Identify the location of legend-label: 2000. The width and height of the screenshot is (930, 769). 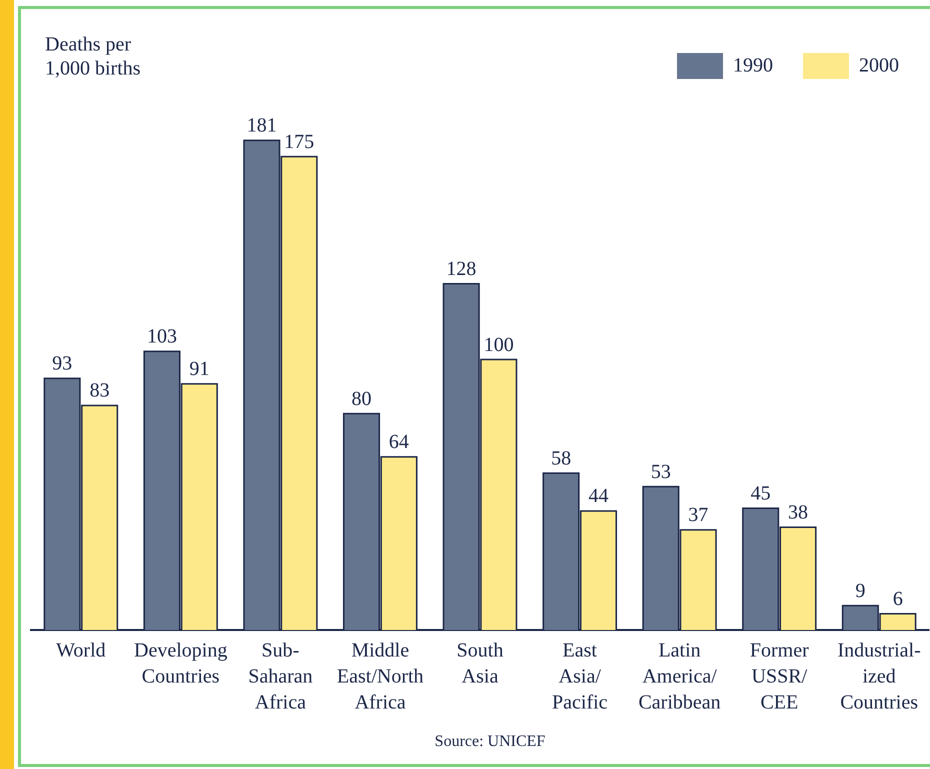
(879, 65).